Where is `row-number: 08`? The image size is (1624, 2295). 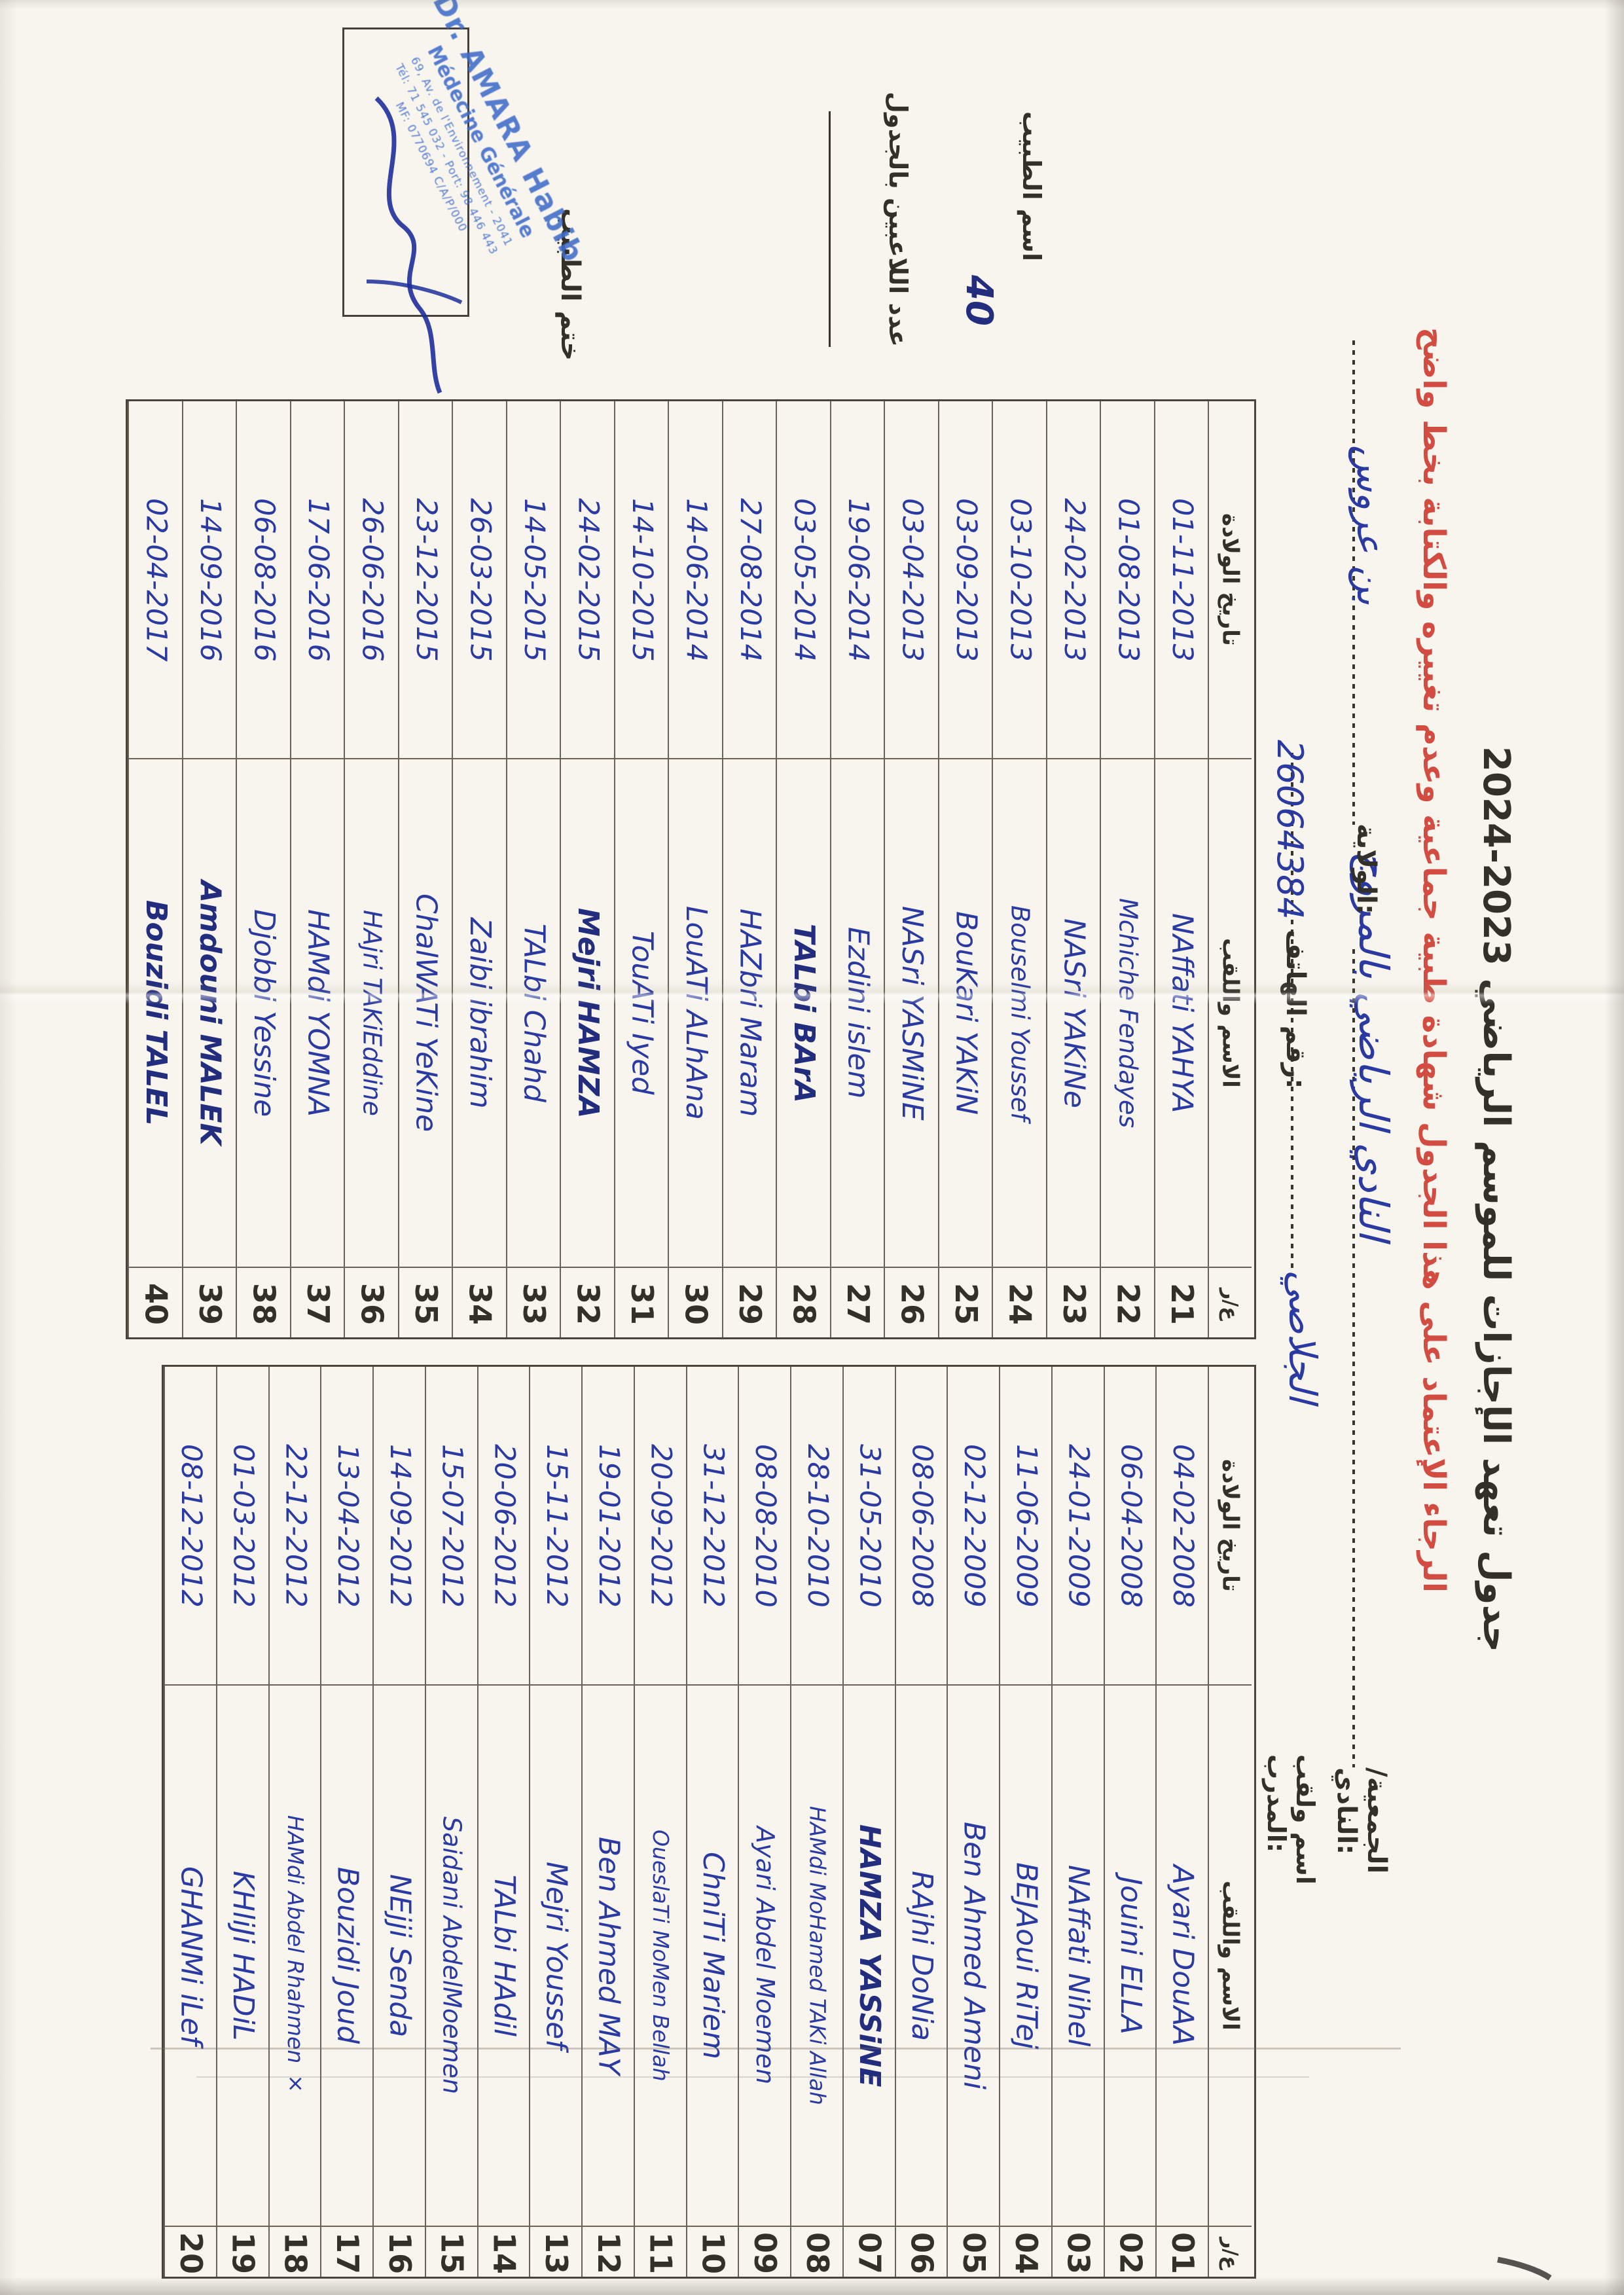
row-number: 08 is located at coordinates (817, 2253).